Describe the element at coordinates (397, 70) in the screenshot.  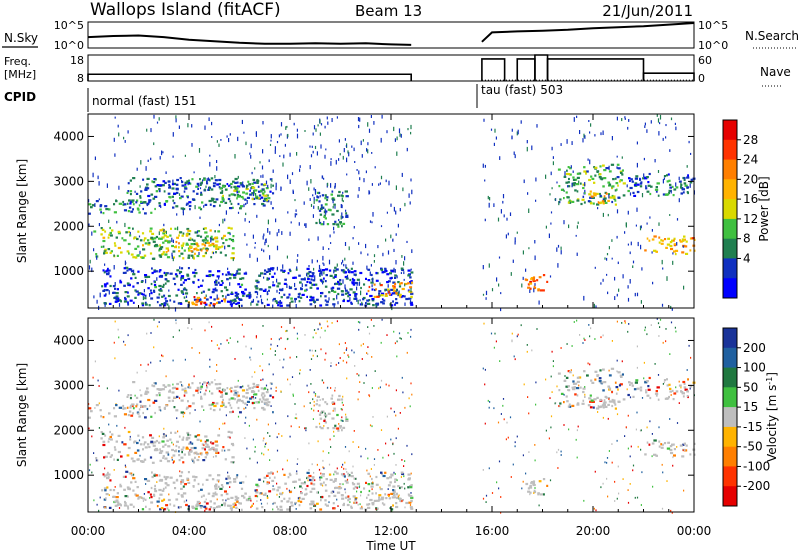
I see `freq-strip: Freq. [MHz] 18 8 60 0 Nave` at that location.